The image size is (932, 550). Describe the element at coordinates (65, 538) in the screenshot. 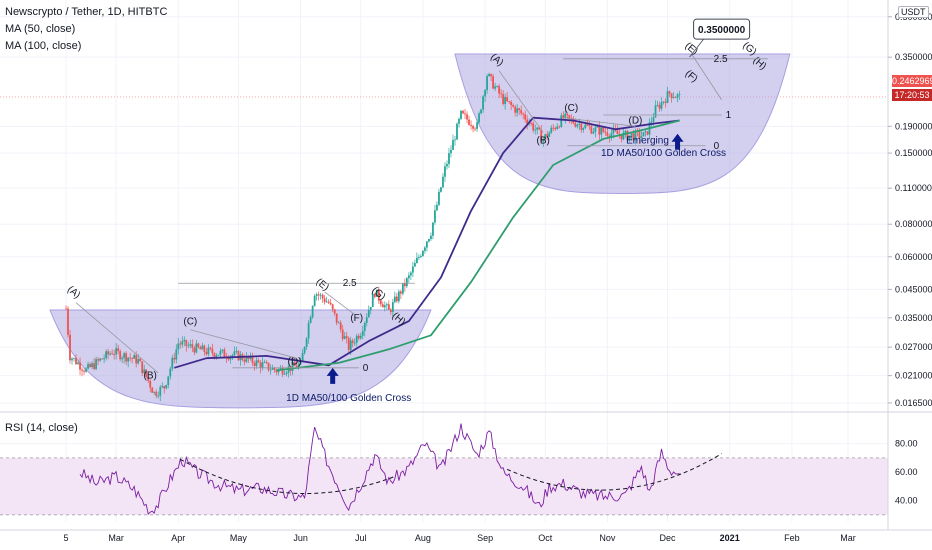

I see `time-tick-label: 5` at that location.